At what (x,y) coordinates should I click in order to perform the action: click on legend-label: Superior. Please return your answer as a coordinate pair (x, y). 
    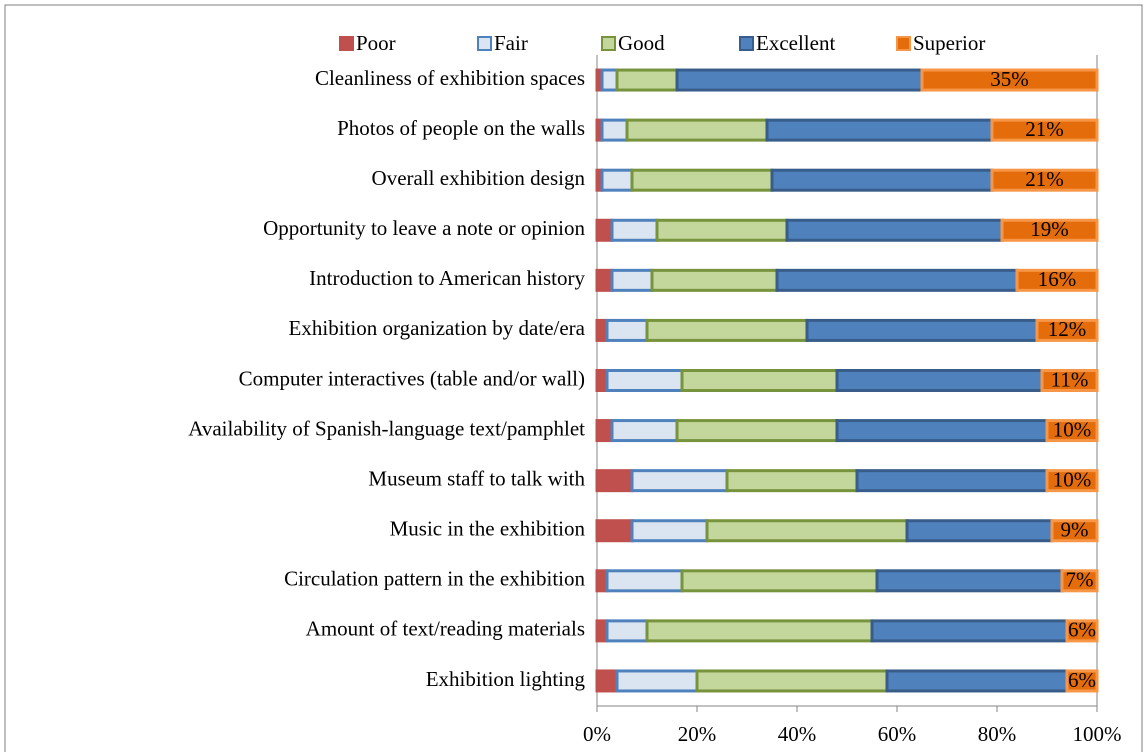
    Looking at the image, I should click on (949, 43).